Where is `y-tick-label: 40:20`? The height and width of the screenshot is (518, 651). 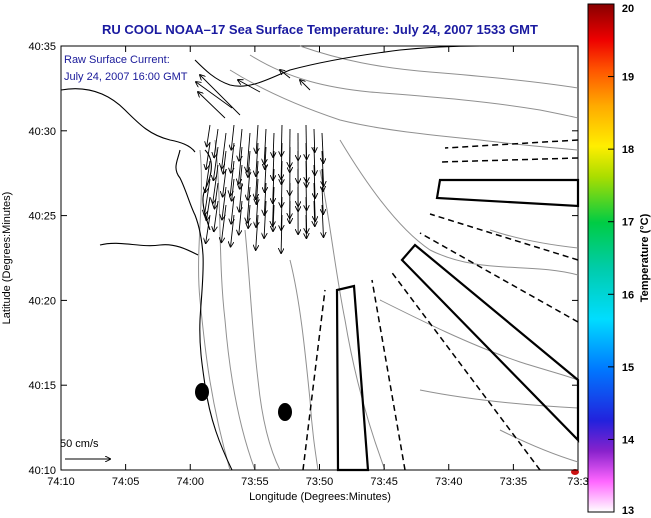
y-tick-label: 40:20 is located at coordinates (42, 301).